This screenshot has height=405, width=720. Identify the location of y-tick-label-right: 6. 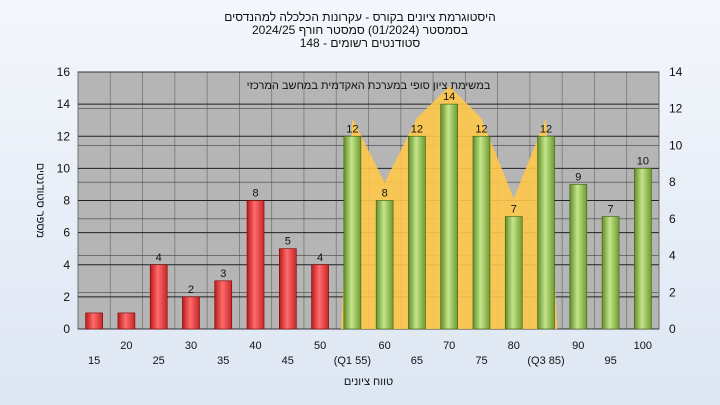
(672, 219).